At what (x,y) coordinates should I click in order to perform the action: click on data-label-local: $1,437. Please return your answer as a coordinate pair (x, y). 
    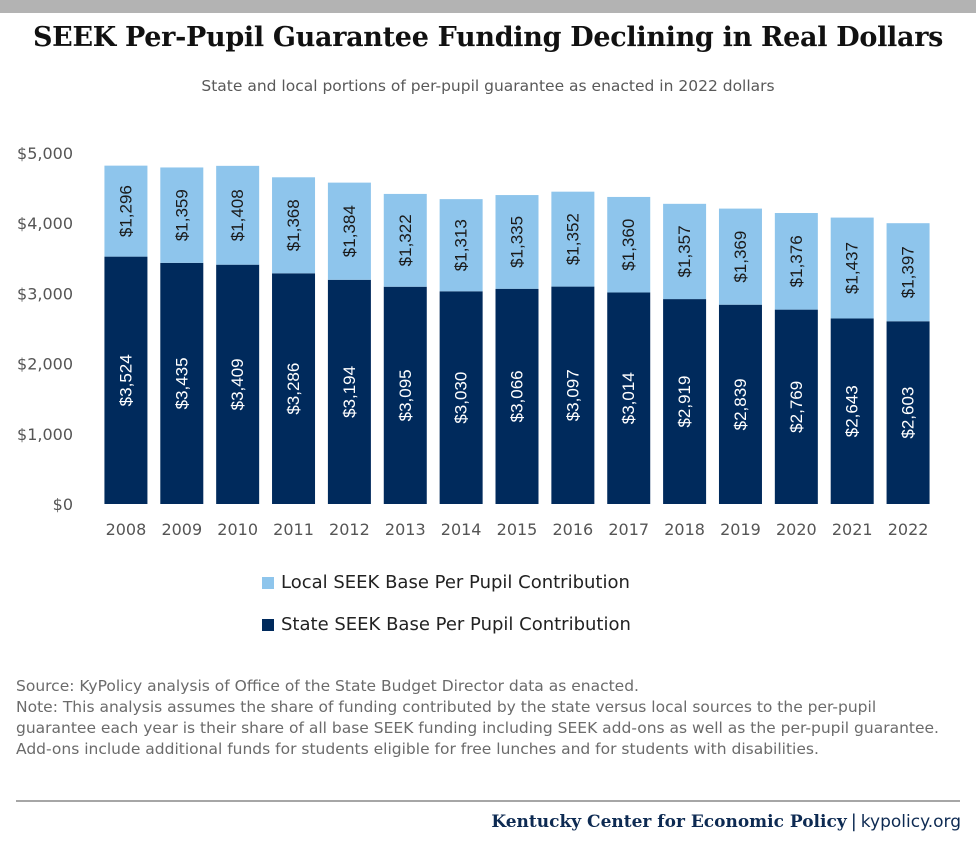
    Looking at the image, I should click on (852, 268).